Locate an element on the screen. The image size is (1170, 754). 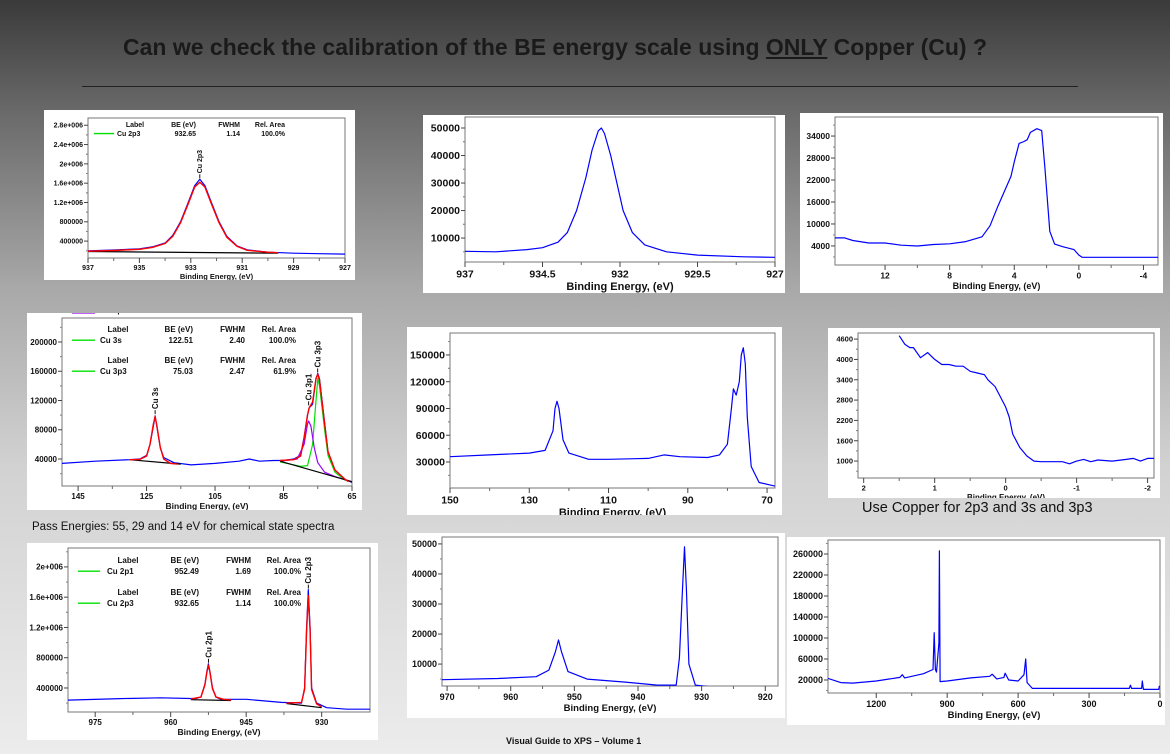
y-tick-label: 20000 is located at coordinates (445, 211).